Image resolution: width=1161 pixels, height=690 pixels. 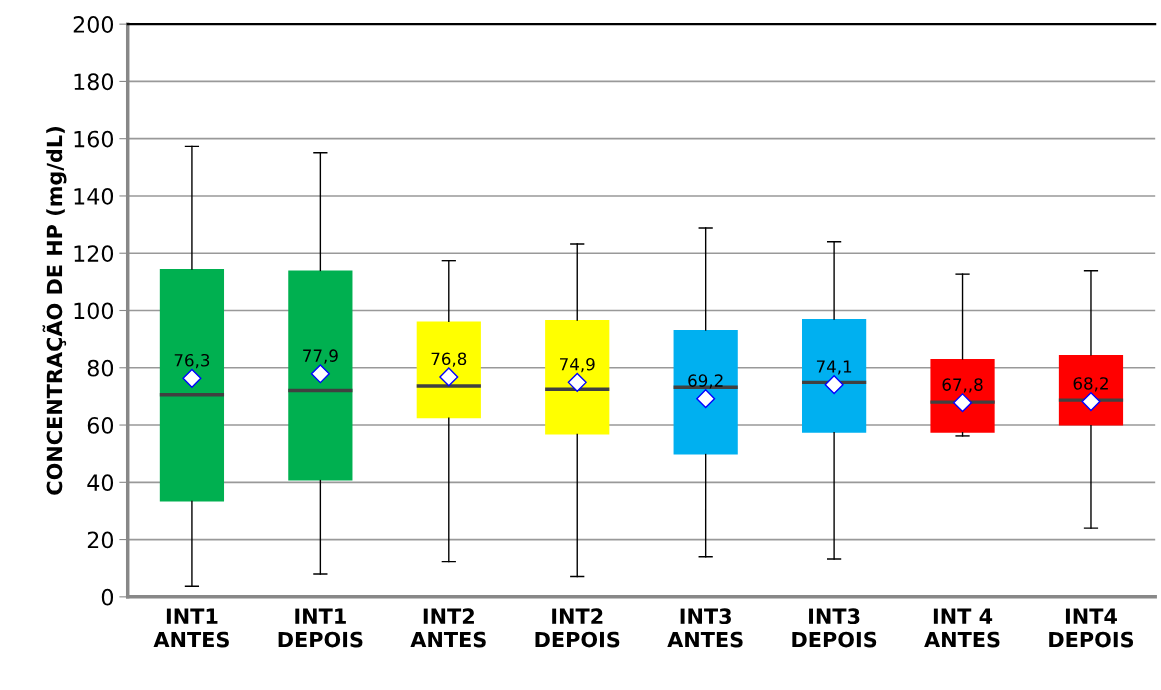 I want to click on y-tick-label: 20, so click(x=100, y=540).